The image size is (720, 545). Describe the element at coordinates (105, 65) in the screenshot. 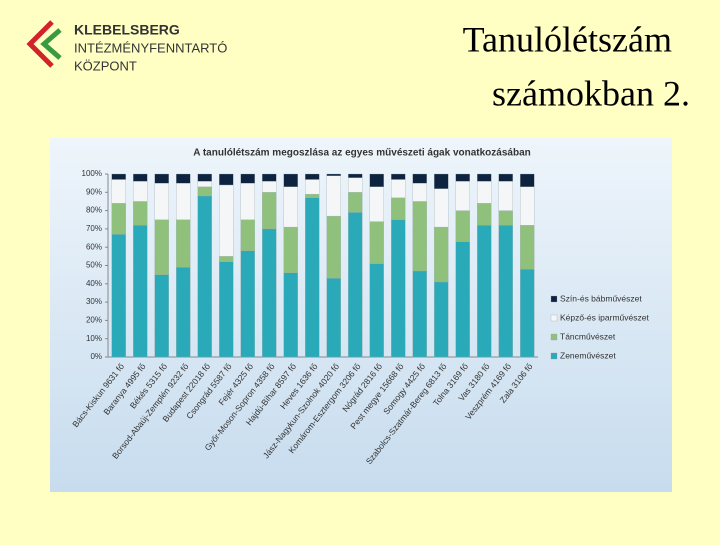

I see `logo-text: KÖZPONT` at that location.